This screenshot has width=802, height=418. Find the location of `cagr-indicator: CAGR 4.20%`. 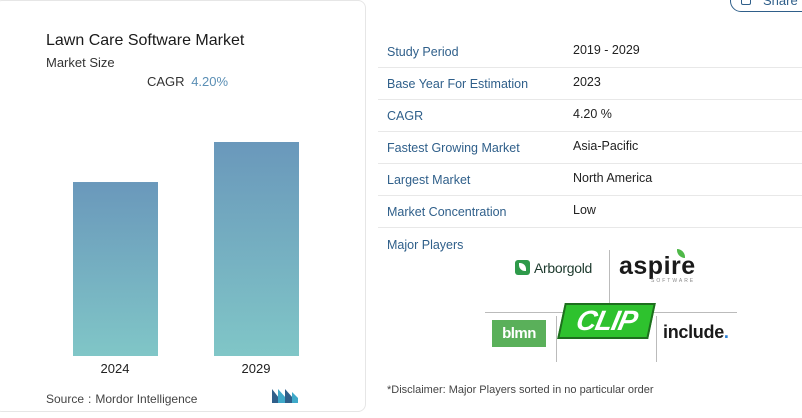

cagr-indicator: CAGR 4.20% is located at coordinates (187, 81).